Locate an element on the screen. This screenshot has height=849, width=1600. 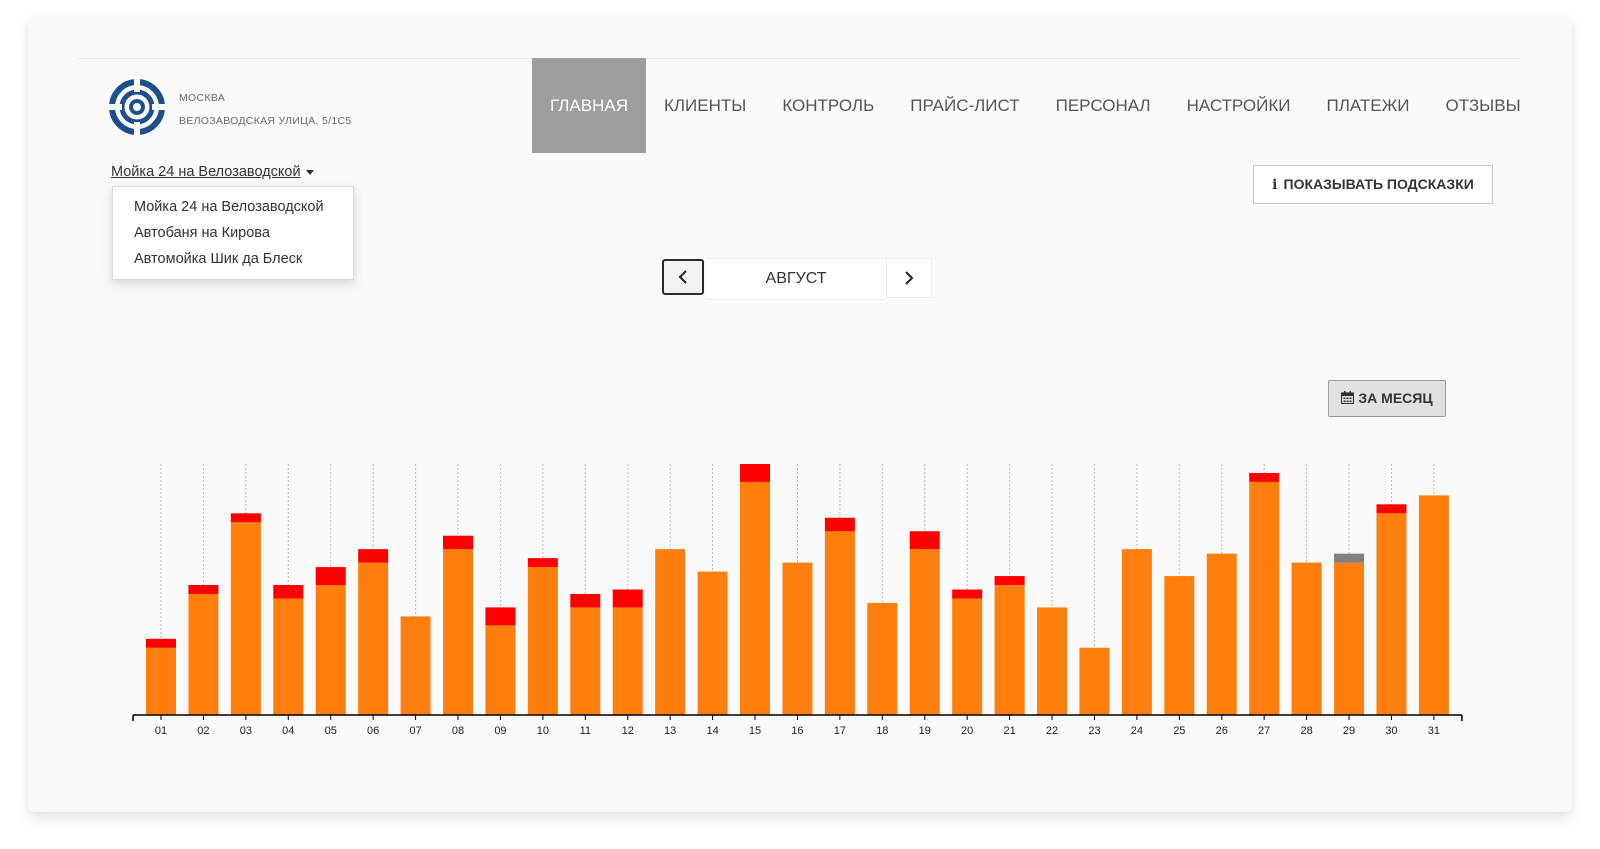
x-tick-label-29: 29 is located at coordinates (1349, 731).